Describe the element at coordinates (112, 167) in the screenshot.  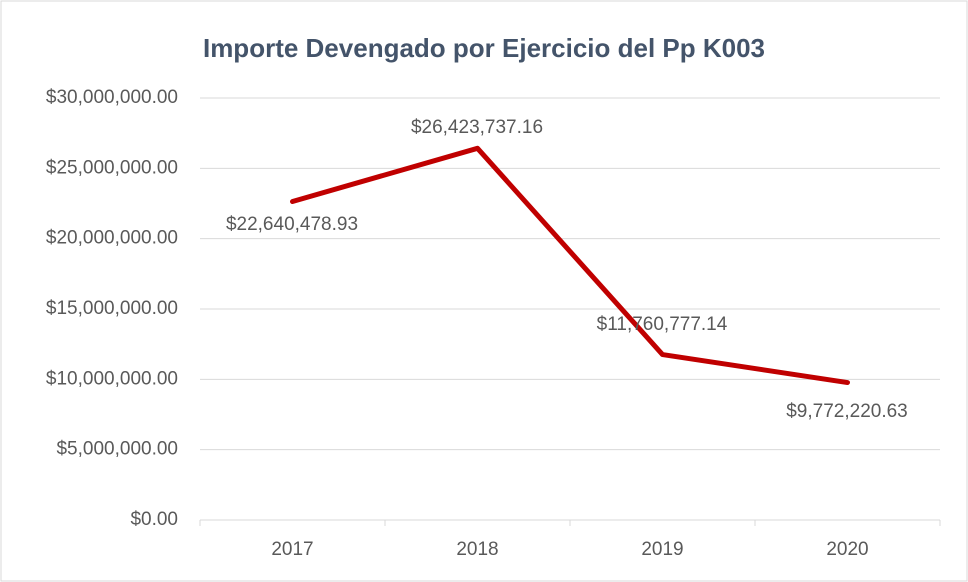
I see `y-tick-label: $25,000,000.00` at that location.